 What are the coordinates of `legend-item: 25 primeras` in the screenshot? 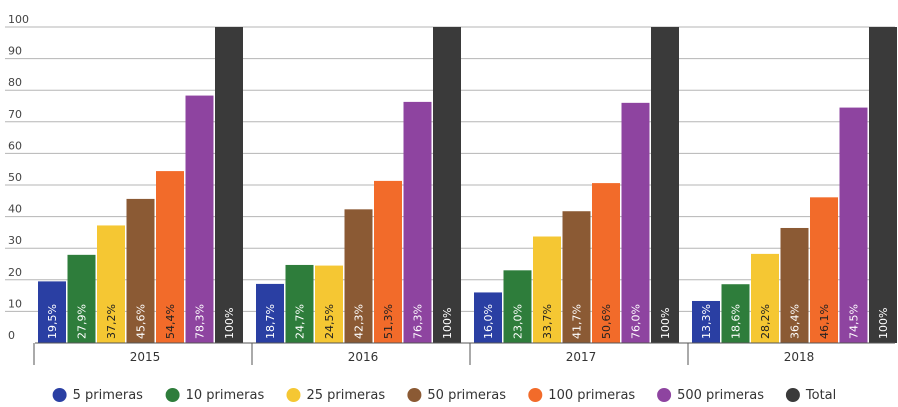 It's located at (336, 395).